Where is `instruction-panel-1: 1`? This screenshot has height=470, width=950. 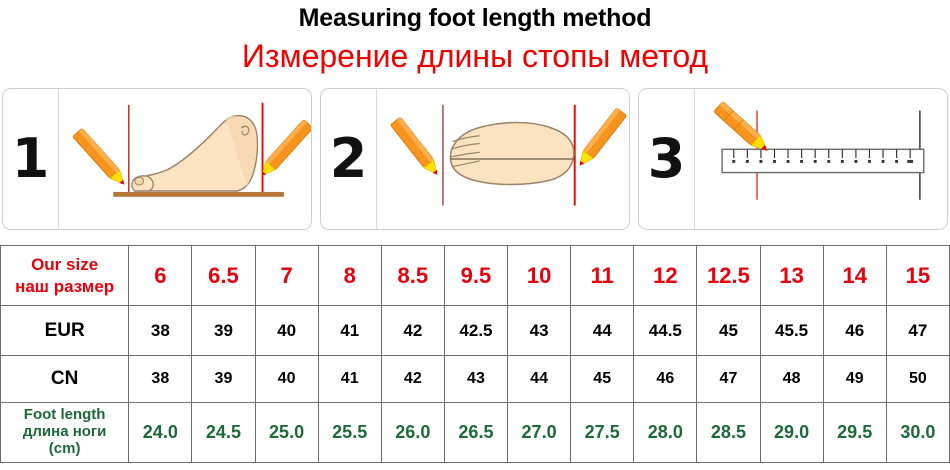 instruction-panel-1: 1 is located at coordinates (157, 159).